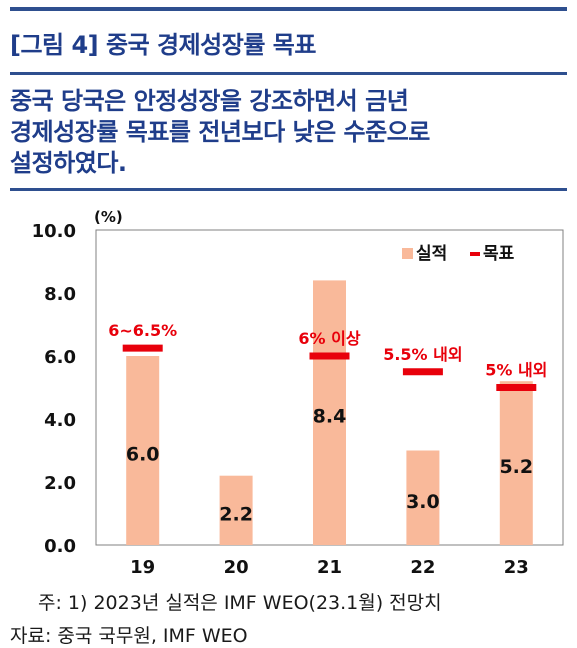 This screenshot has width=577, height=648. Describe the element at coordinates (431, 254) in the screenshot. I see `legend-label-actual: 실적` at that location.